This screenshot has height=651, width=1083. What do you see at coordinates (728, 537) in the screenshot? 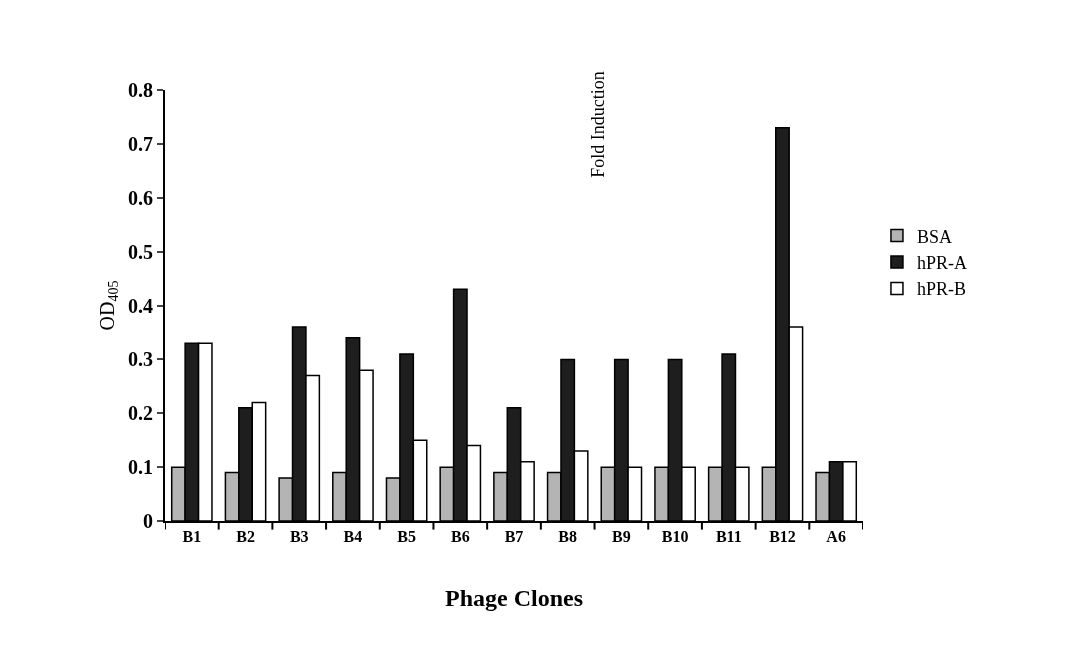
I see `x-tick-label: B11` at bounding box center [728, 537].